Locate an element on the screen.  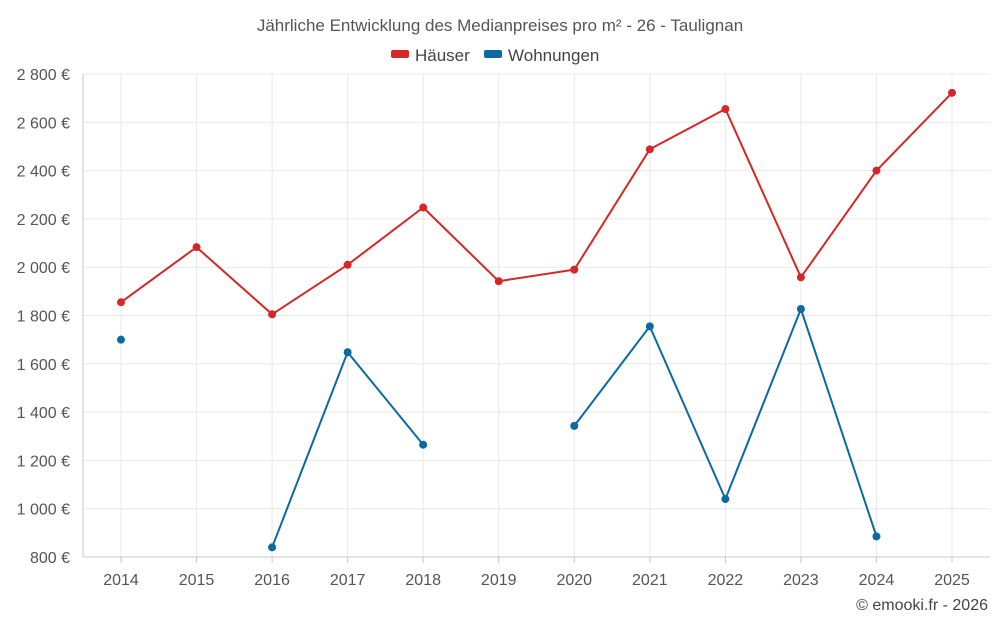
y-tick-label: 2 600 € is located at coordinates (43, 123).